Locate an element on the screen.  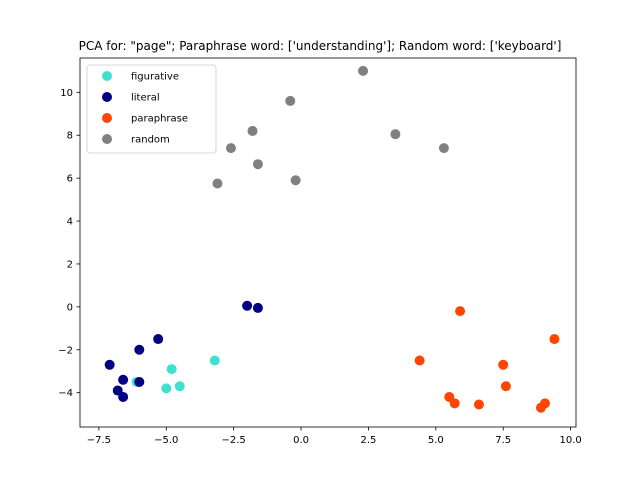
y-tick-label: 4 is located at coordinates (70, 222).